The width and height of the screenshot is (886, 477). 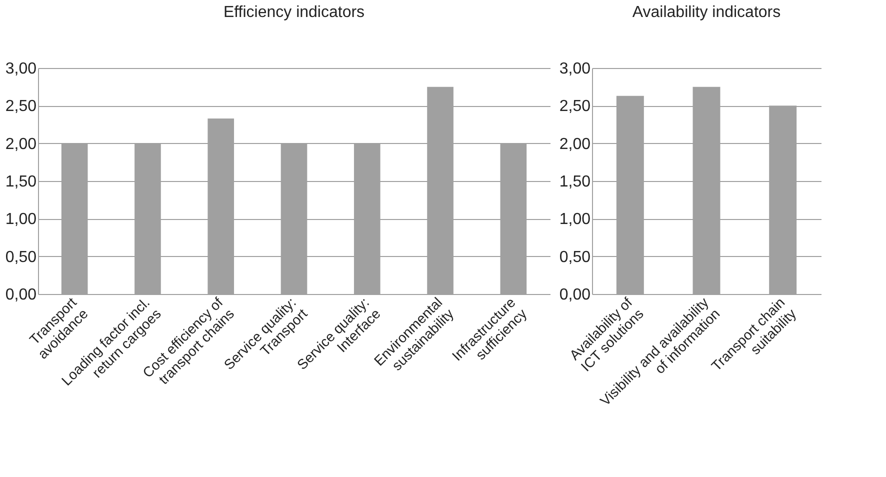 What do you see at coordinates (575, 295) in the screenshot?
I see `y-tick-label: 0,00` at bounding box center [575, 295].